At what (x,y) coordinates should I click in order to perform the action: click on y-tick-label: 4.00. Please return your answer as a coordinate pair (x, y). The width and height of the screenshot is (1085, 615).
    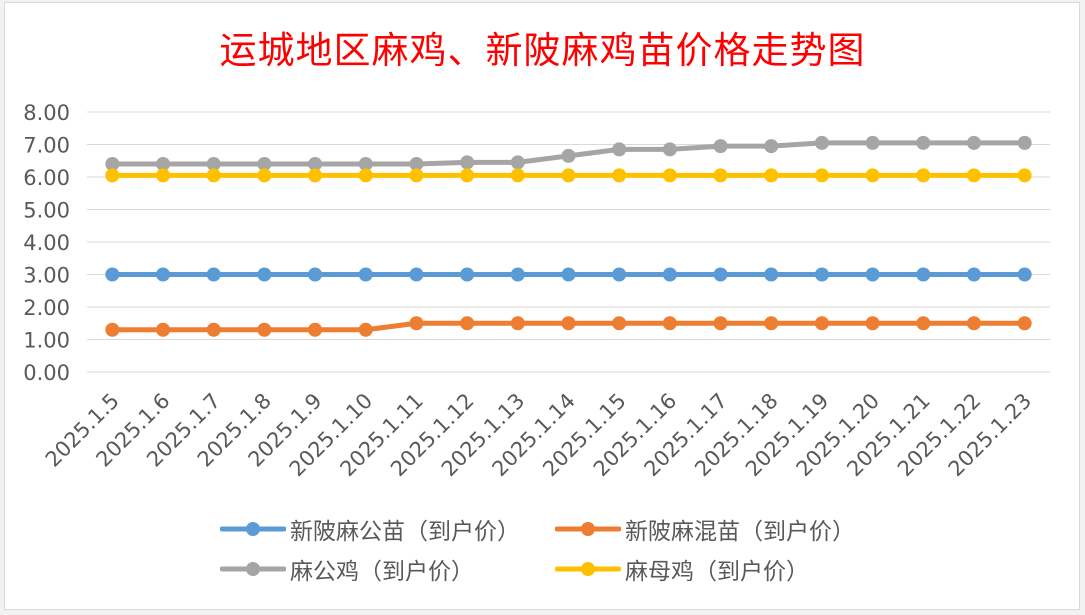
    Looking at the image, I should click on (46, 243).